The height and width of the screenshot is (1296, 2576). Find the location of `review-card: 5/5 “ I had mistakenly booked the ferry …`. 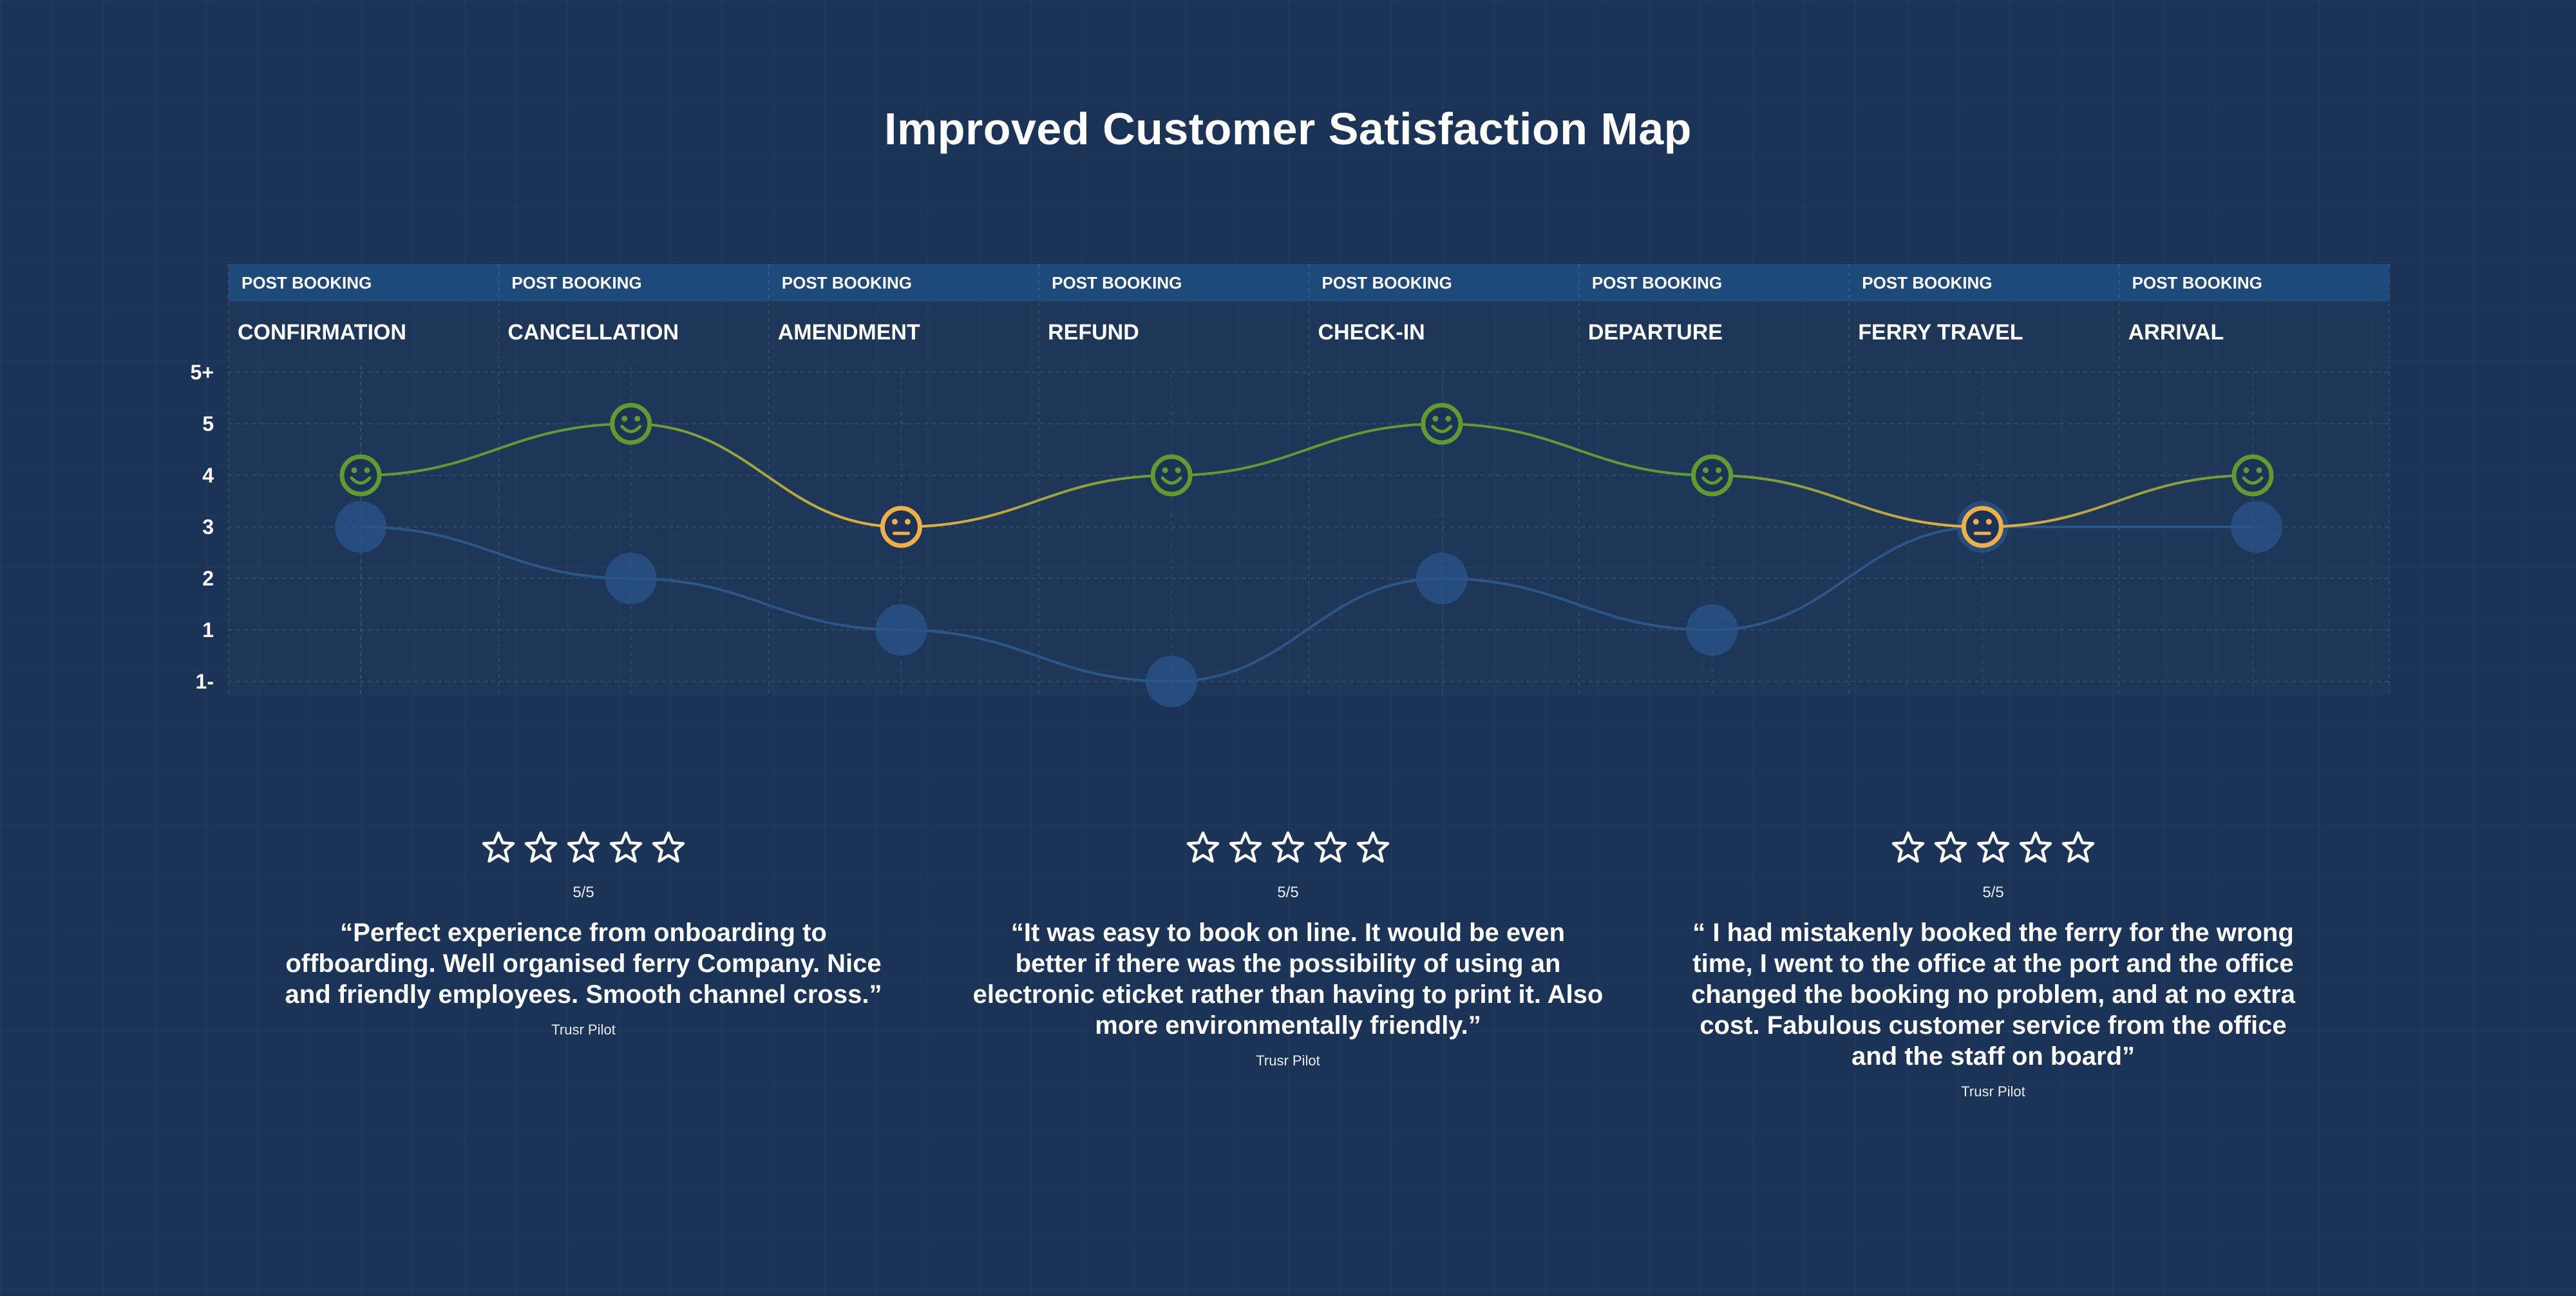

review-card: 5/5 “ I had mistakenly booked the ferry … is located at coordinates (1993, 966).